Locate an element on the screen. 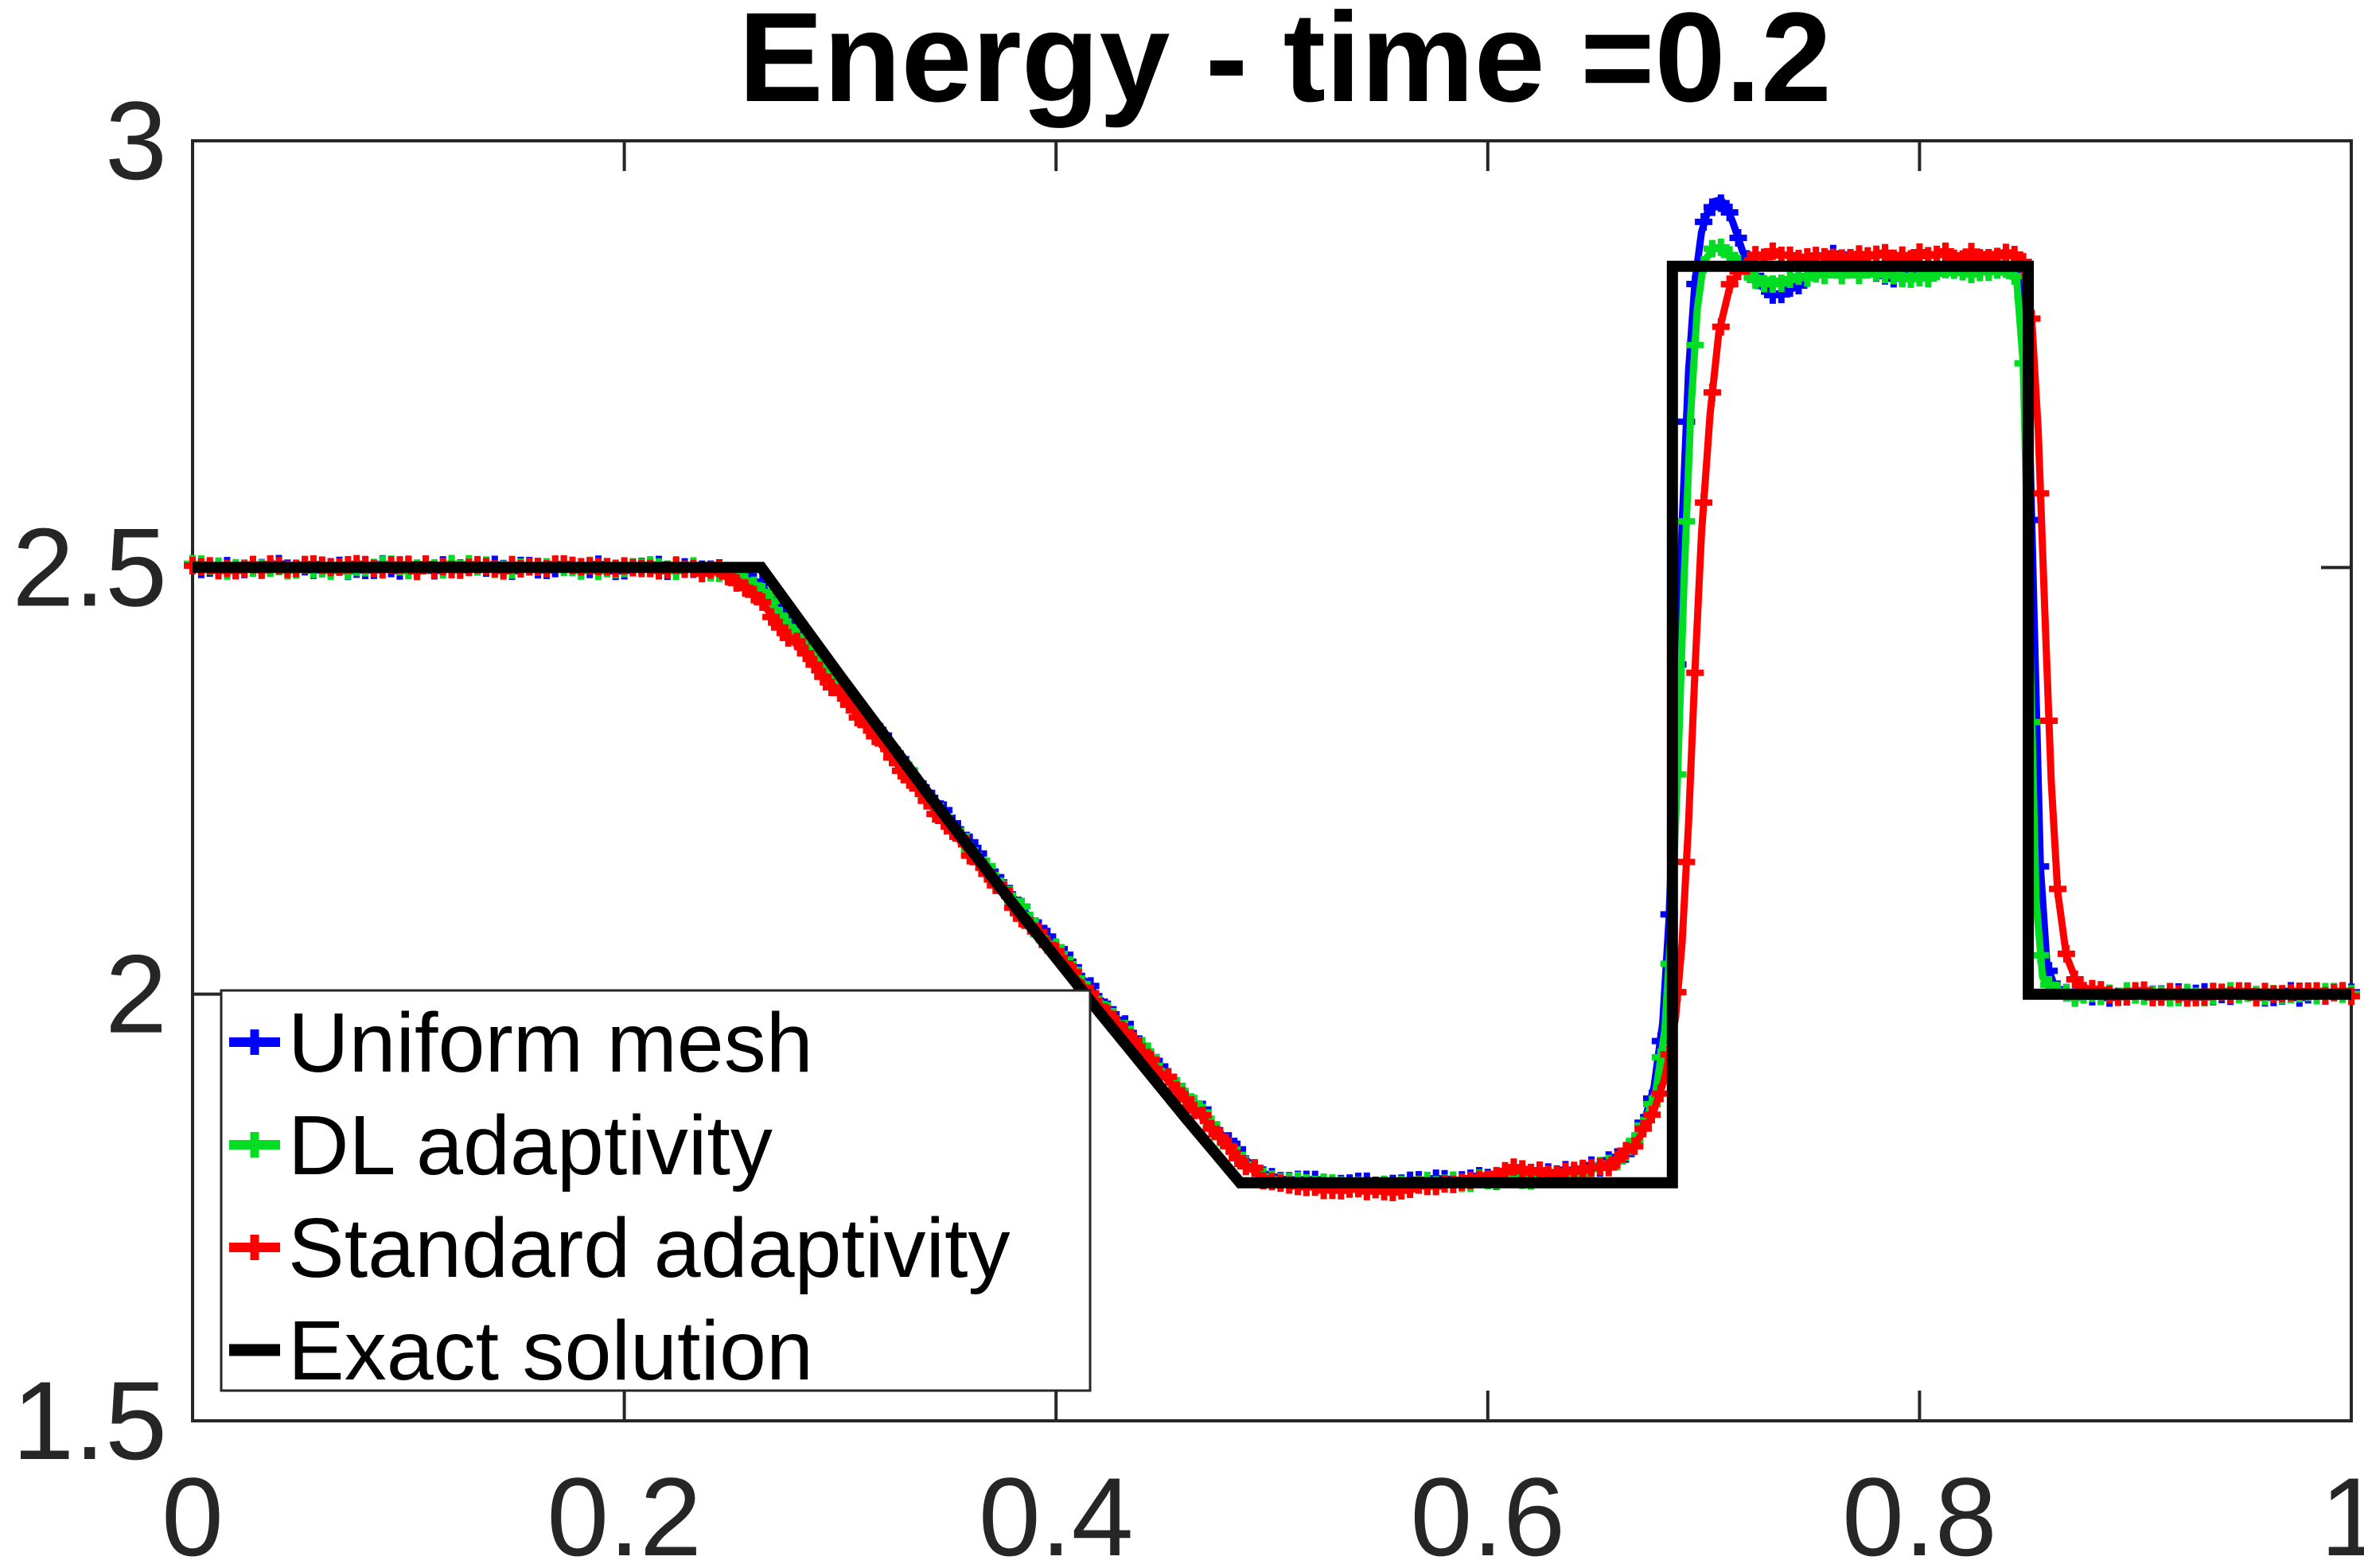 This screenshot has height=1568, width=2364. x-tick-label: 0.4 is located at coordinates (1057, 1511).